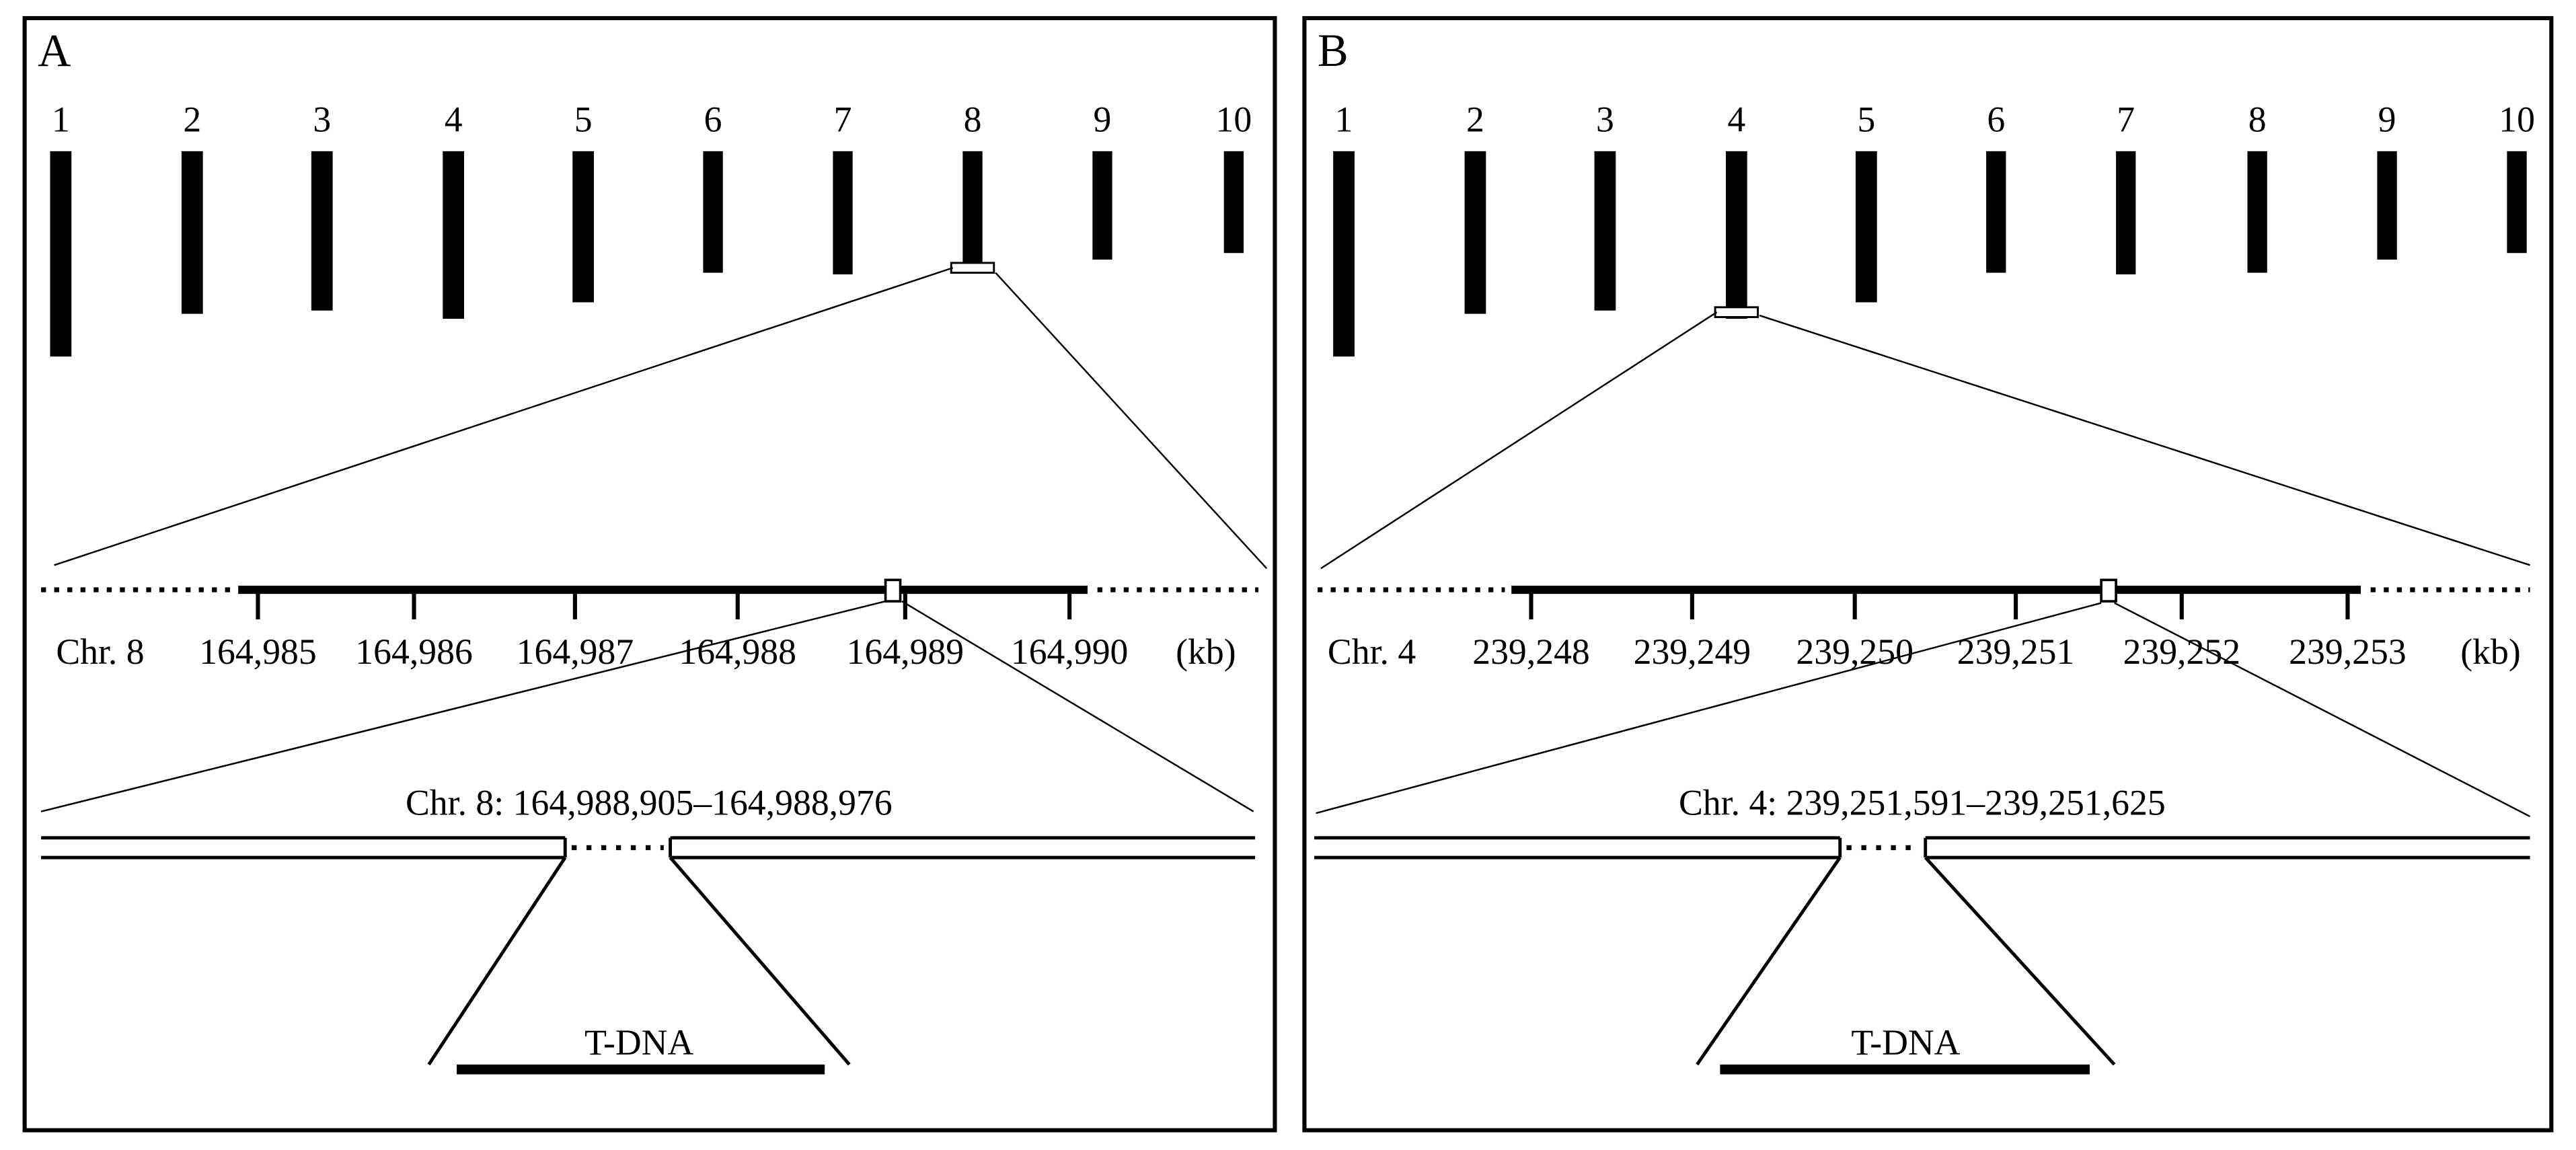  Describe the element at coordinates (575, 651) in the screenshot. I see `scale-label: 164,987` at that location.